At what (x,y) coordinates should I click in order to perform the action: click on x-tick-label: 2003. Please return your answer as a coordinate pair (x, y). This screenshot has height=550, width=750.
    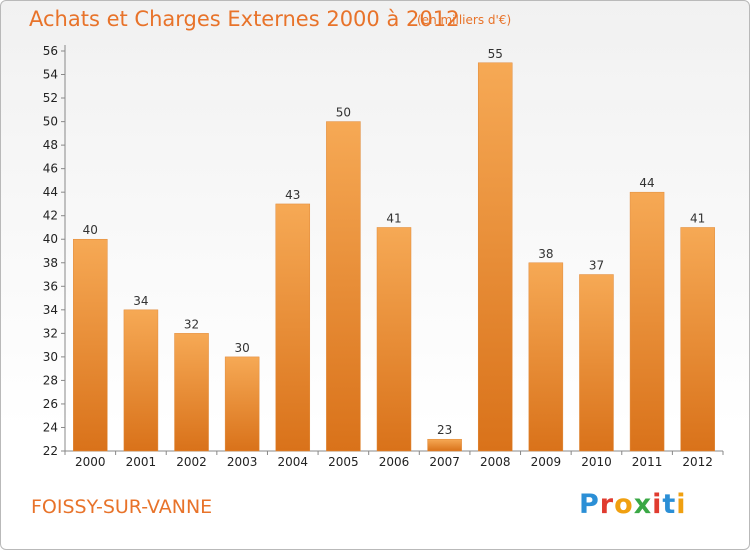
    Looking at the image, I should click on (242, 462).